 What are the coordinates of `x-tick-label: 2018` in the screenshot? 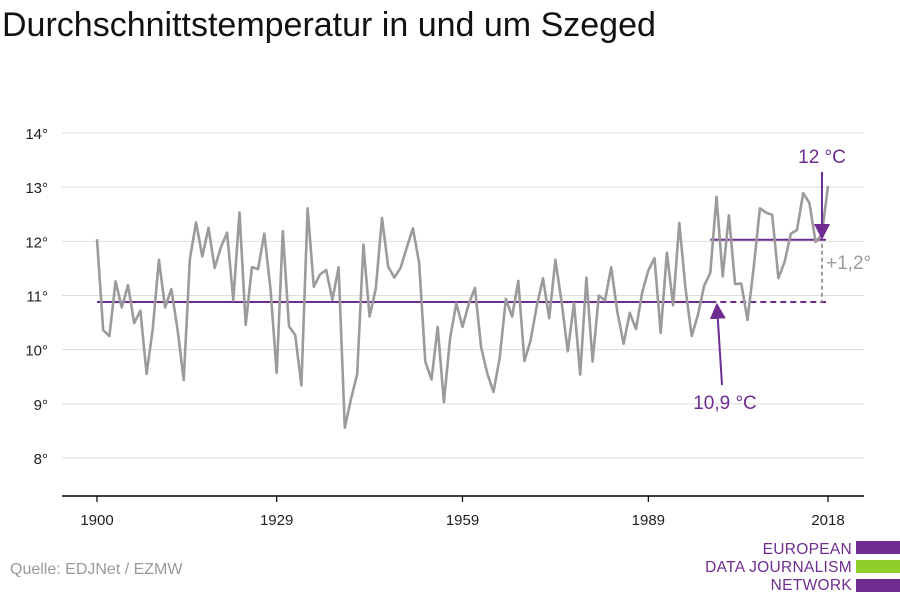 It's located at (827, 520).